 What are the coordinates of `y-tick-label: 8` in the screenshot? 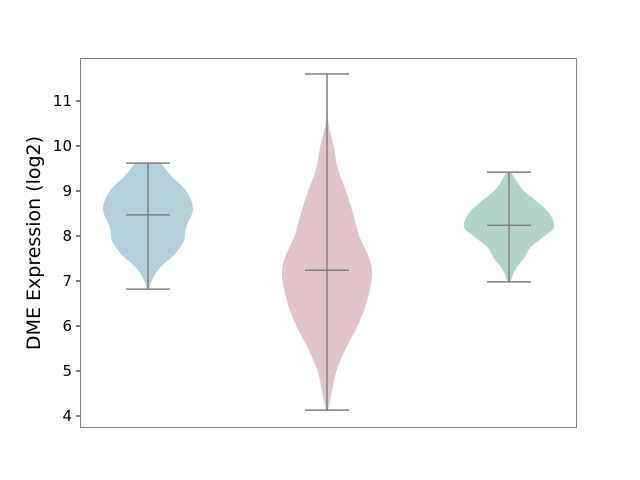 It's located at (67, 236).